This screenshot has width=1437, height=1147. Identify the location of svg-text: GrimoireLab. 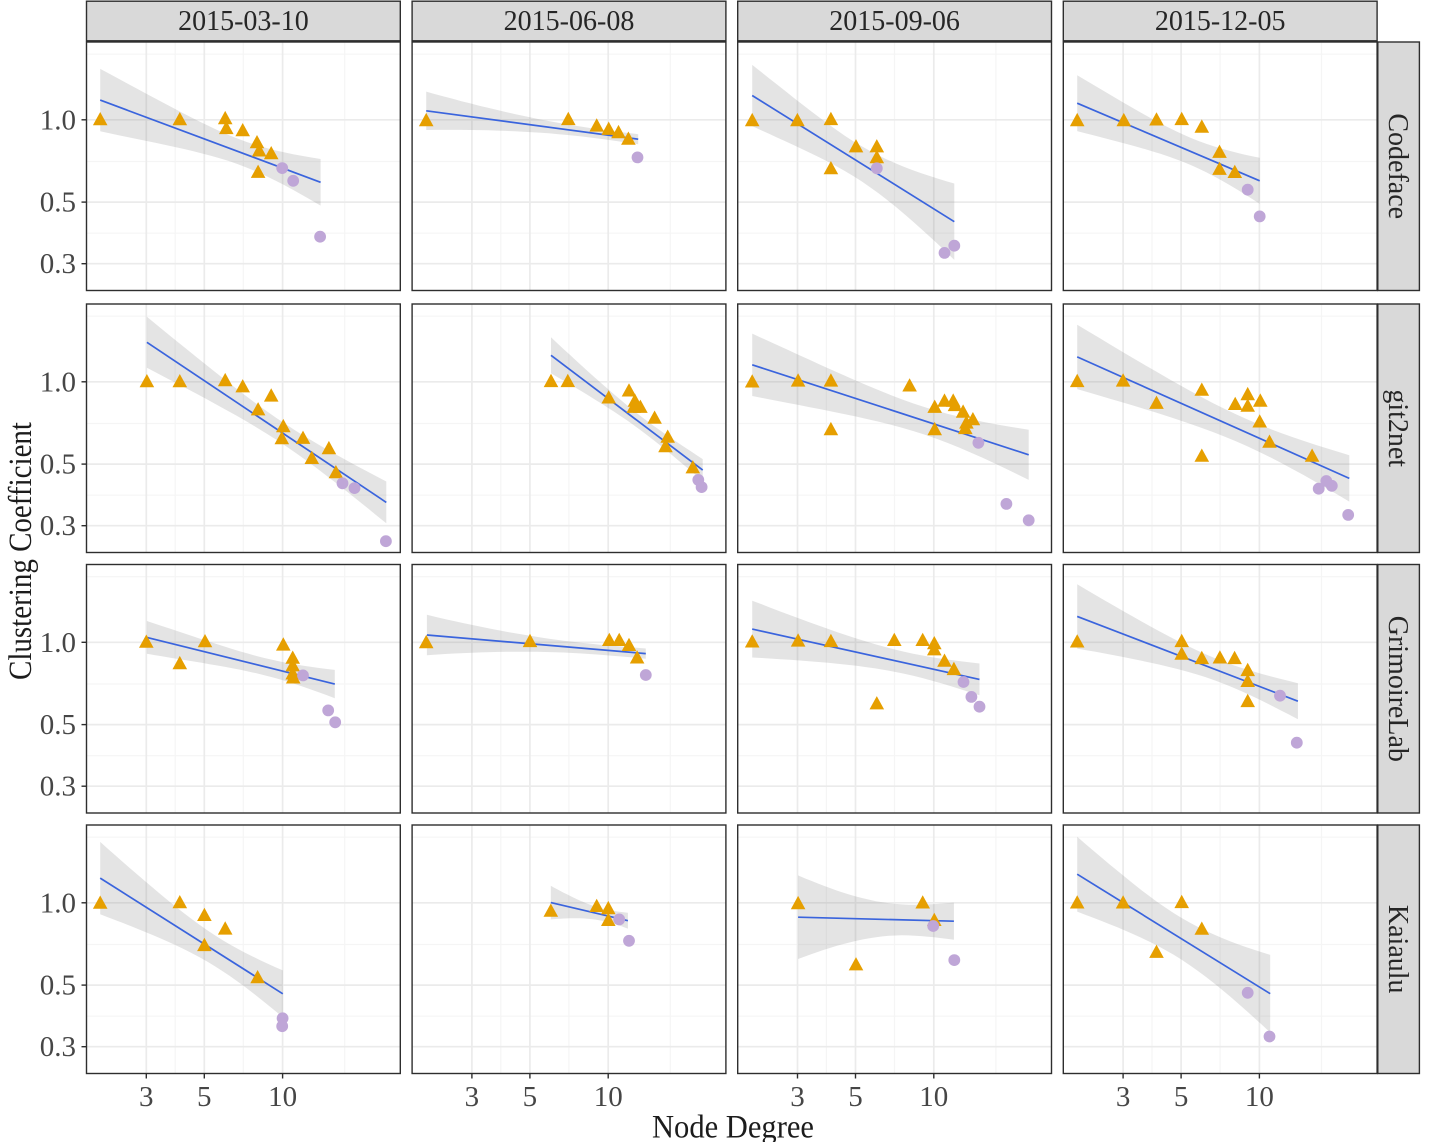
(1397, 689).